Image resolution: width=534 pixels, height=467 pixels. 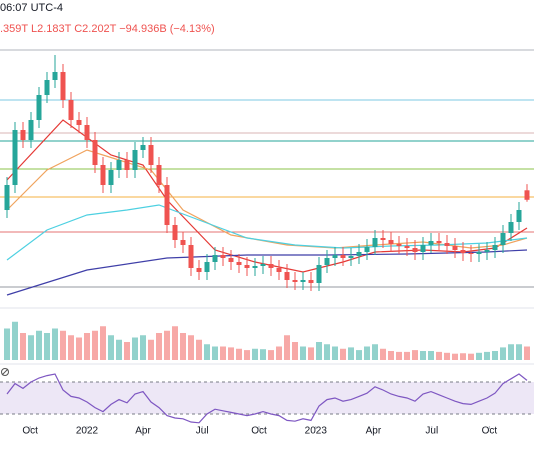 What do you see at coordinates (87, 431) in the screenshot?
I see `x-tick-label: 2022` at bounding box center [87, 431].